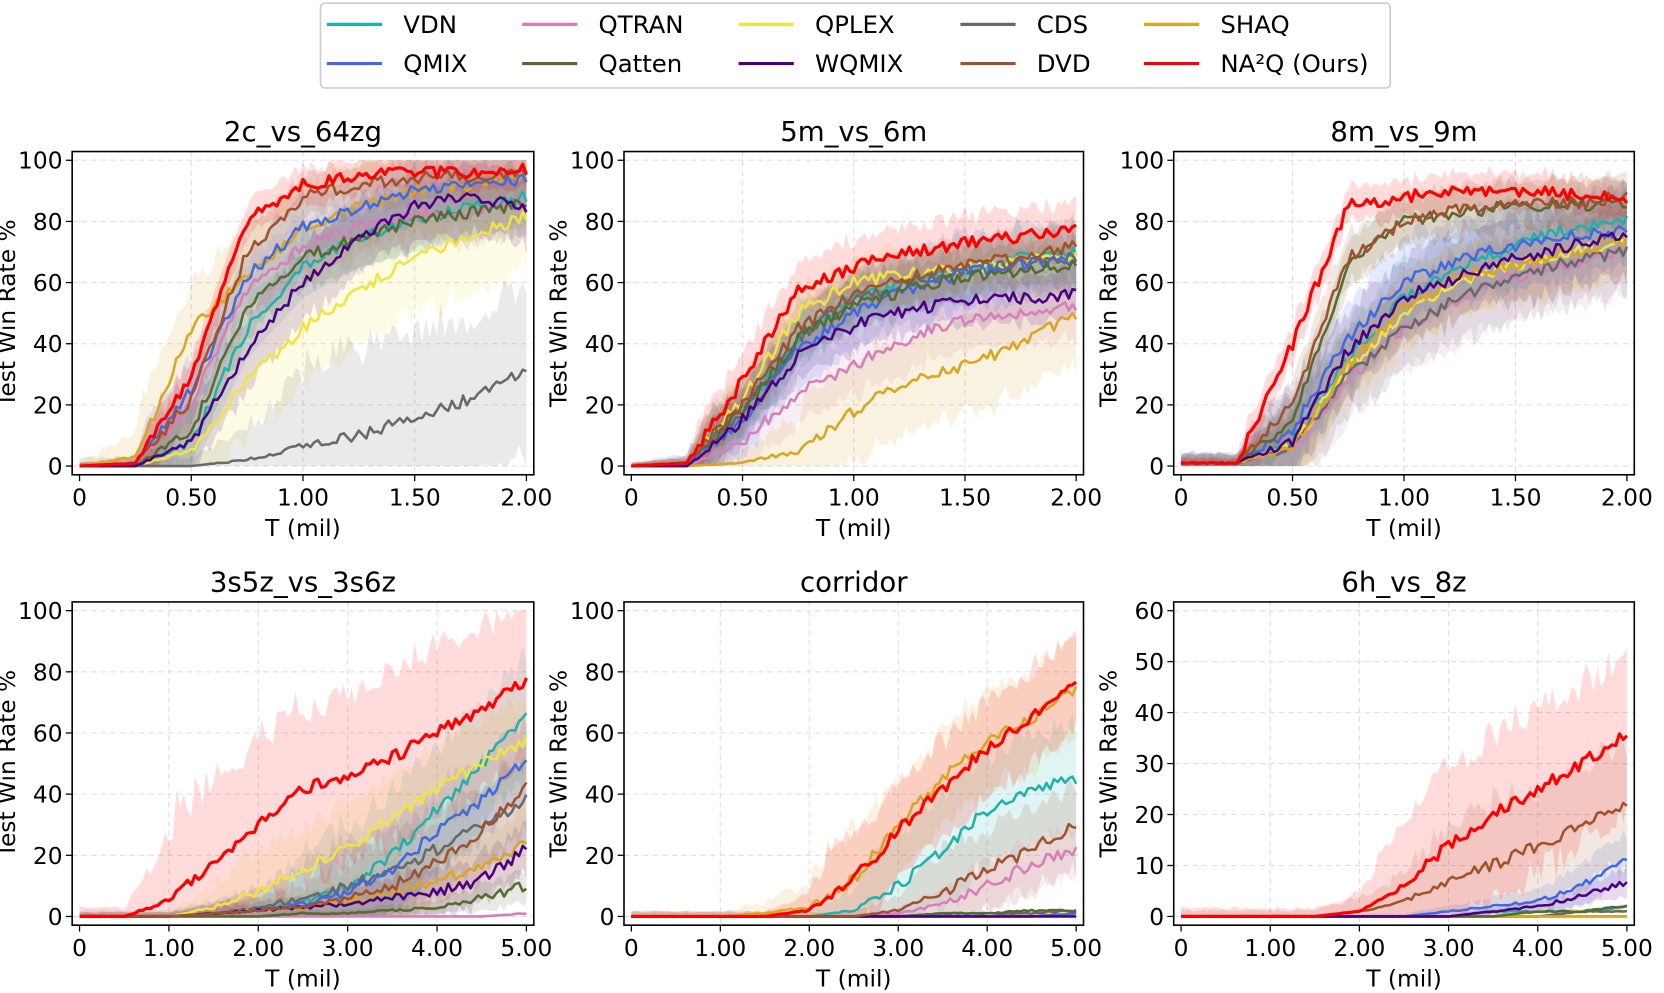 The width and height of the screenshot is (1664, 993). Describe the element at coordinates (1217, 24) in the screenshot. I see `legend-entry: SHAQ` at that location.